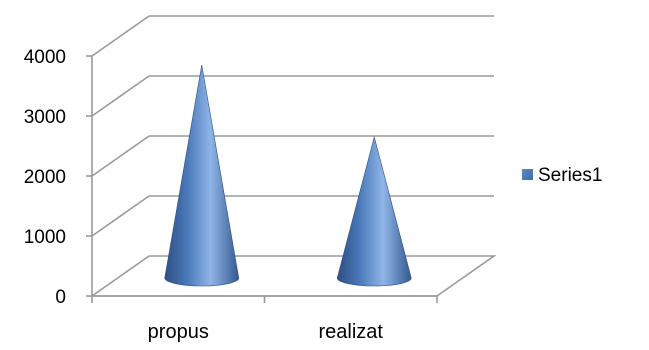  I want to click on chart-floor, so click(293, 276).